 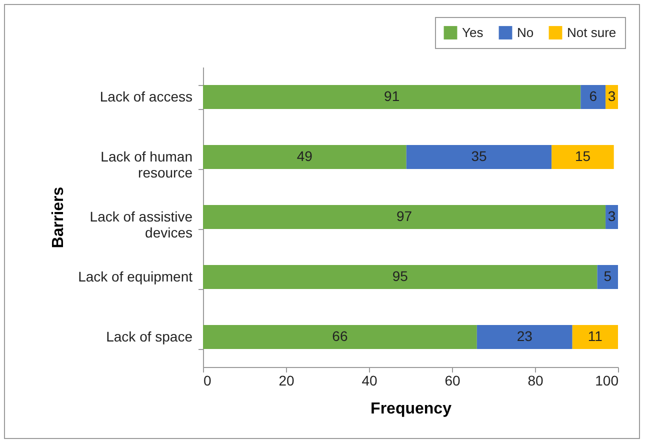 What do you see at coordinates (340, 336) in the screenshot?
I see `data-label: 66` at bounding box center [340, 336].